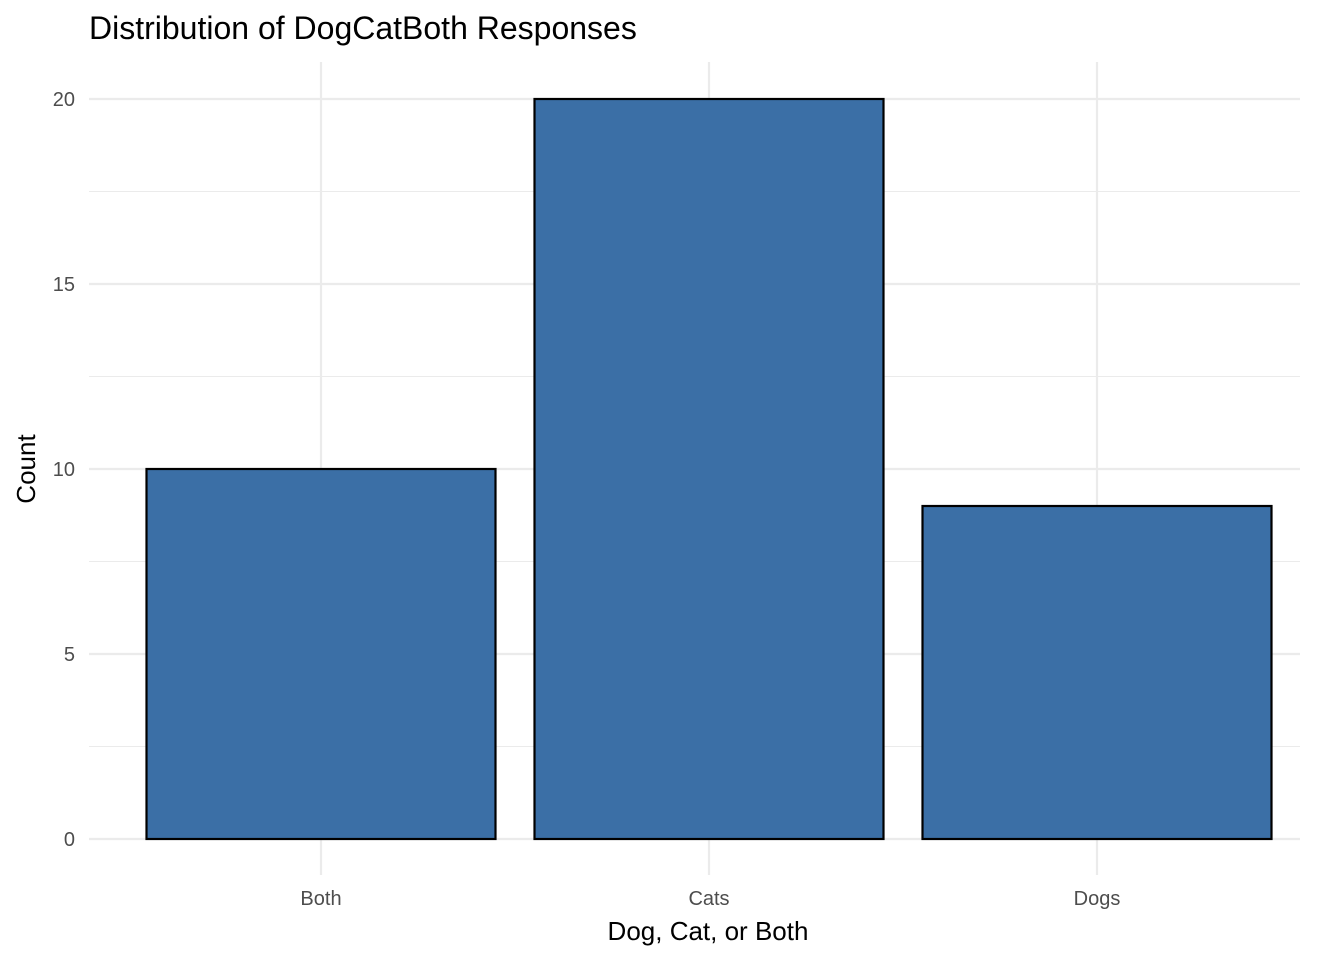 This screenshot has width=1344, height=960. I want to click on bar-both, so click(321, 654).